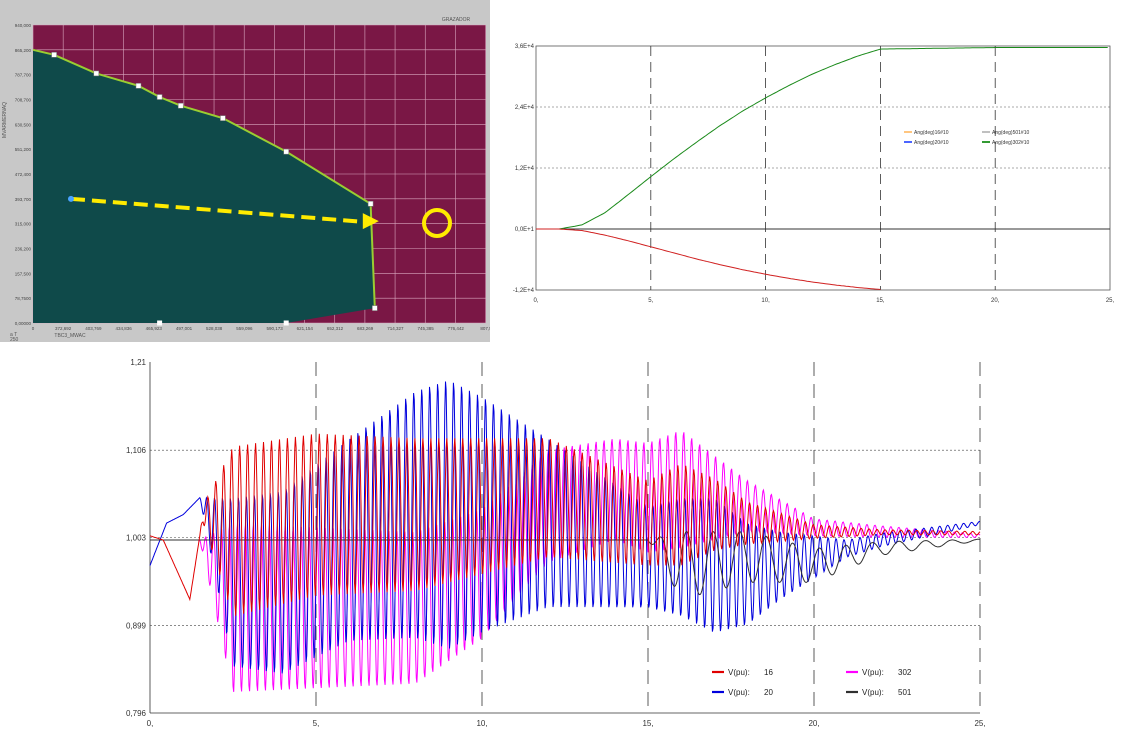 The image size is (1134, 735). I want to click on y-tick-label: 940,000, so click(23, 25).